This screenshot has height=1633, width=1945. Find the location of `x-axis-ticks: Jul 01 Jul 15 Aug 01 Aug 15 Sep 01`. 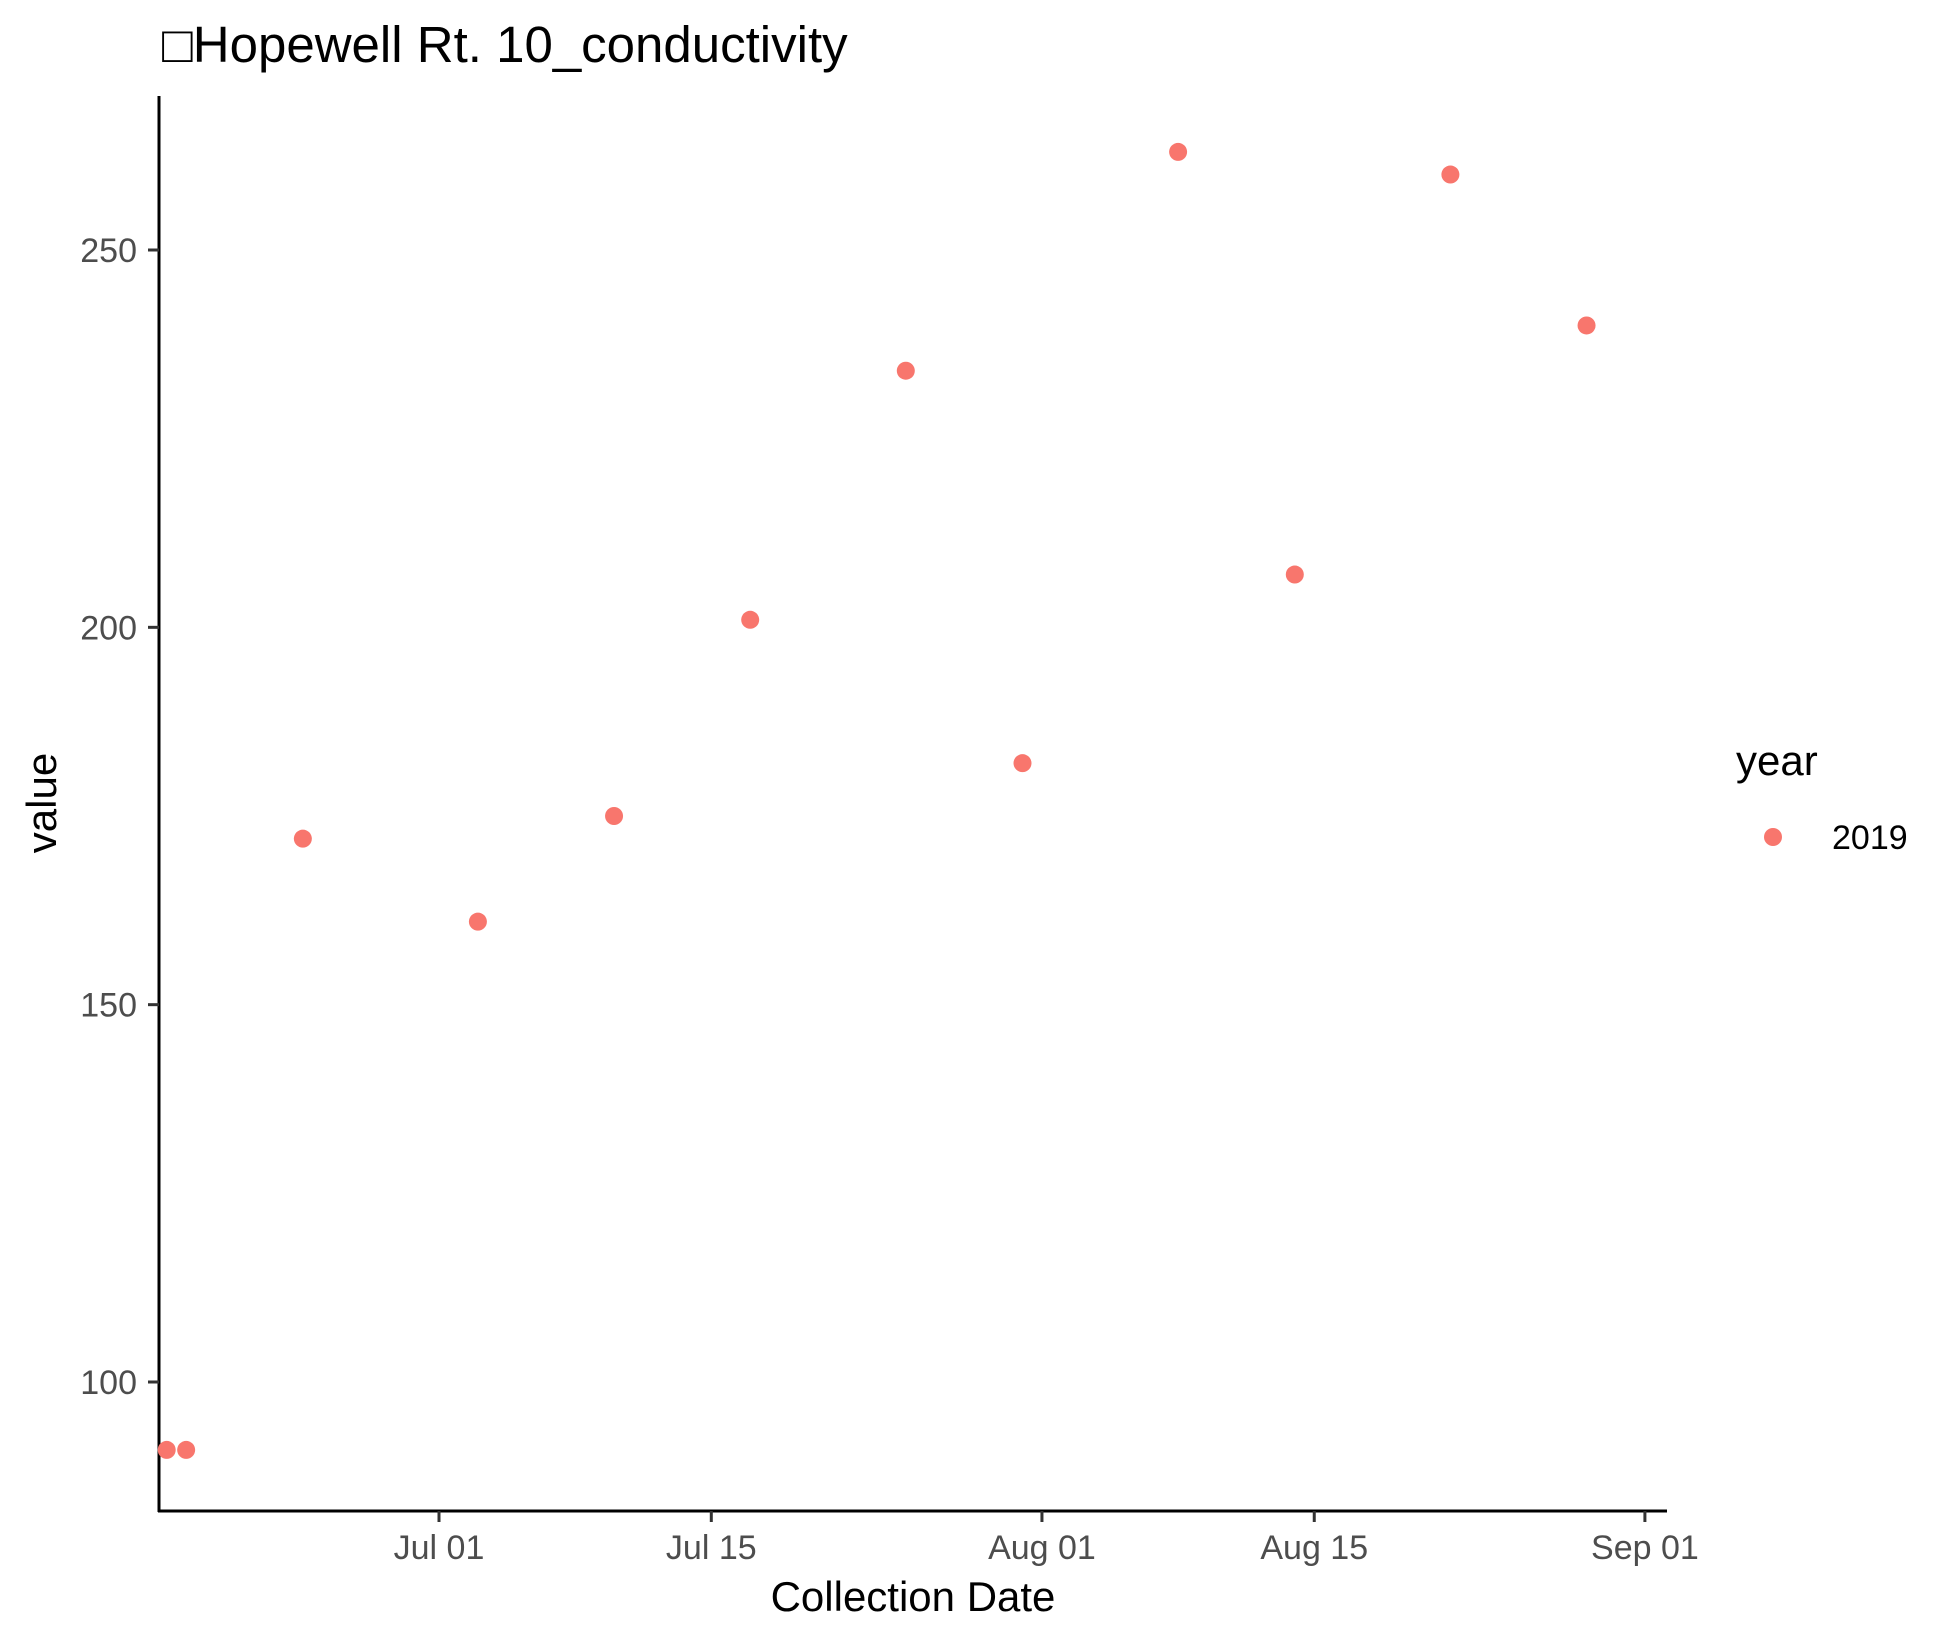

x-axis-ticks: Jul 01 Jul 15 Aug 01 Aug 15 Sep 01 is located at coordinates (1046, 1539).